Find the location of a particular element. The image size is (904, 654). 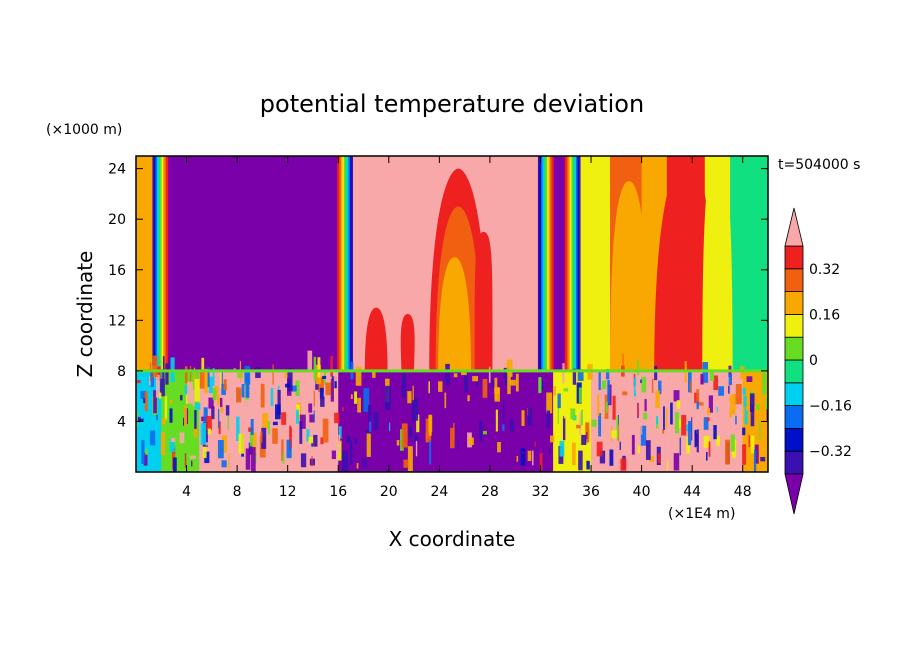

y-axis-unit: (×1000 m) is located at coordinates (84, 130).